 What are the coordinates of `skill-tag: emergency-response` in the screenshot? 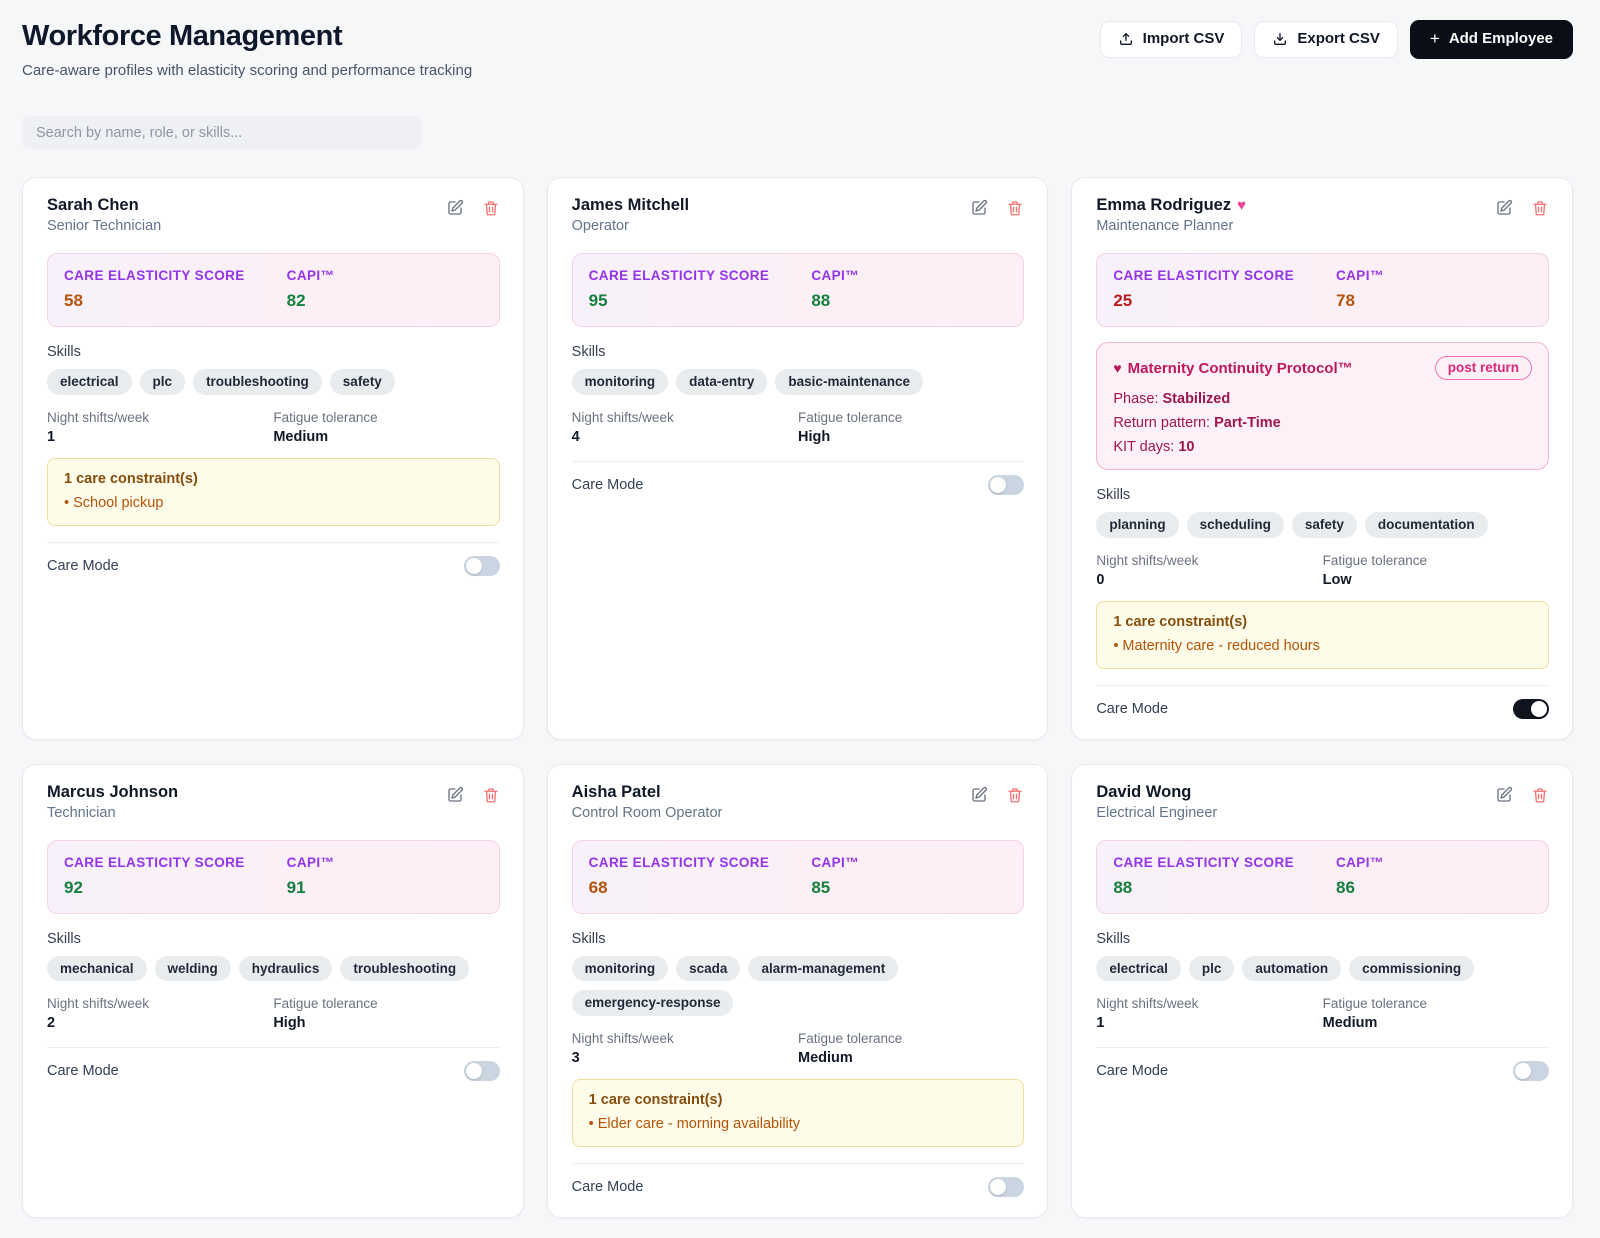 It's located at (652, 1003).